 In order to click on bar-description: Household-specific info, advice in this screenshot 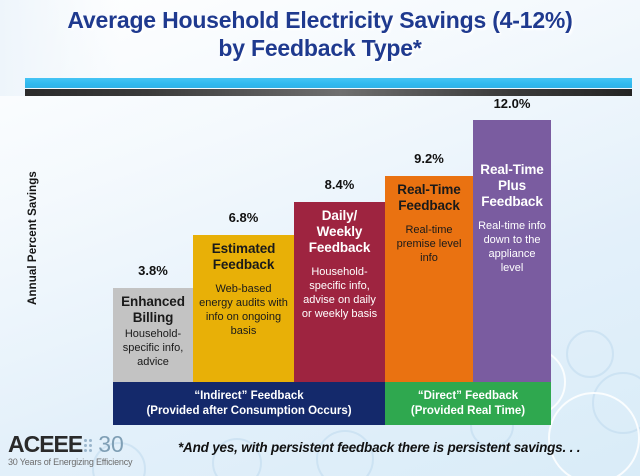, I will do `click(153, 348)`.